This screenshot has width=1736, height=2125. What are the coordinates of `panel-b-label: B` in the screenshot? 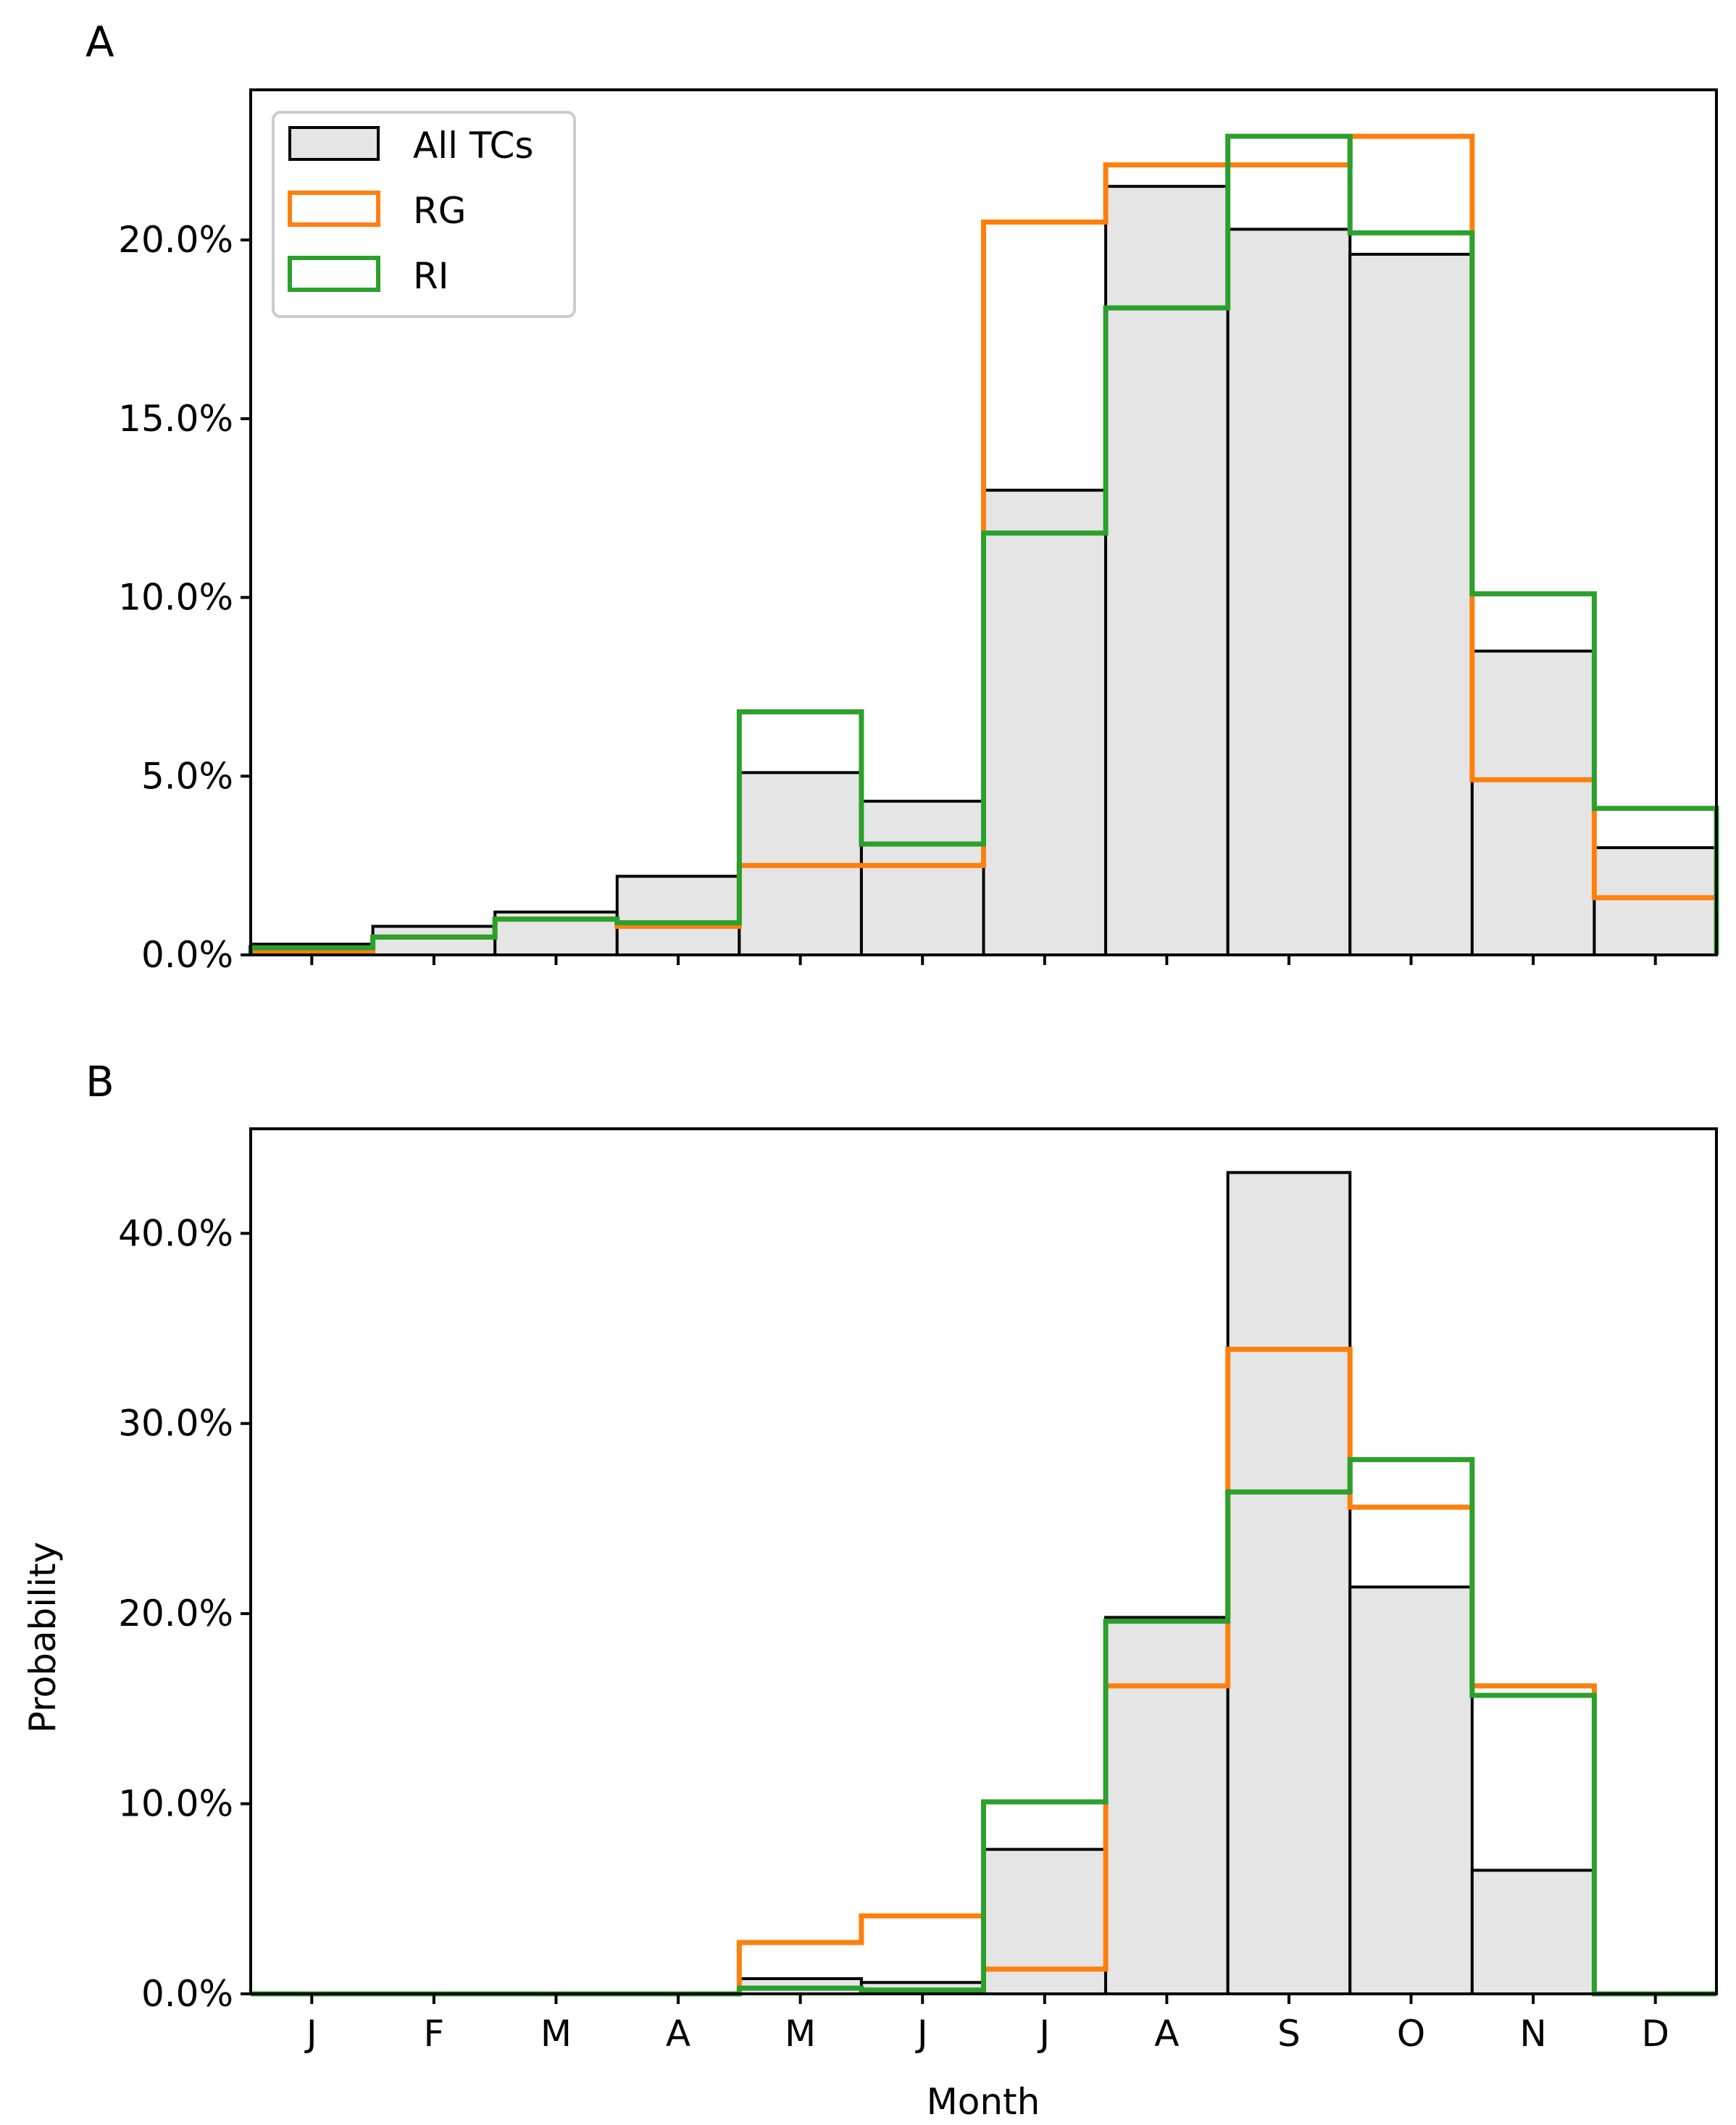 It's located at (99, 1081).